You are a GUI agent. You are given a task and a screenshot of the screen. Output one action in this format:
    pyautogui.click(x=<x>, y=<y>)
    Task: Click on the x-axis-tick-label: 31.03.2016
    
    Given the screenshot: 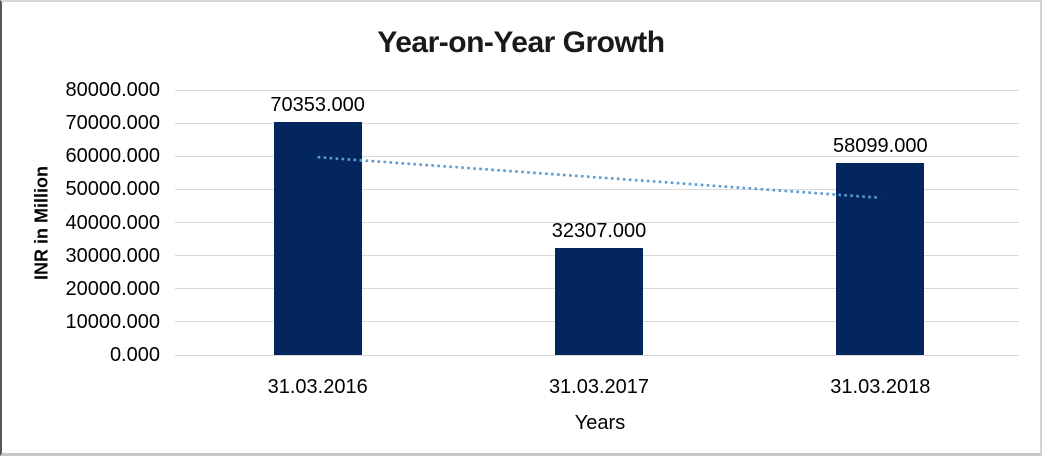 What is the action you would take?
    pyautogui.click(x=317, y=387)
    